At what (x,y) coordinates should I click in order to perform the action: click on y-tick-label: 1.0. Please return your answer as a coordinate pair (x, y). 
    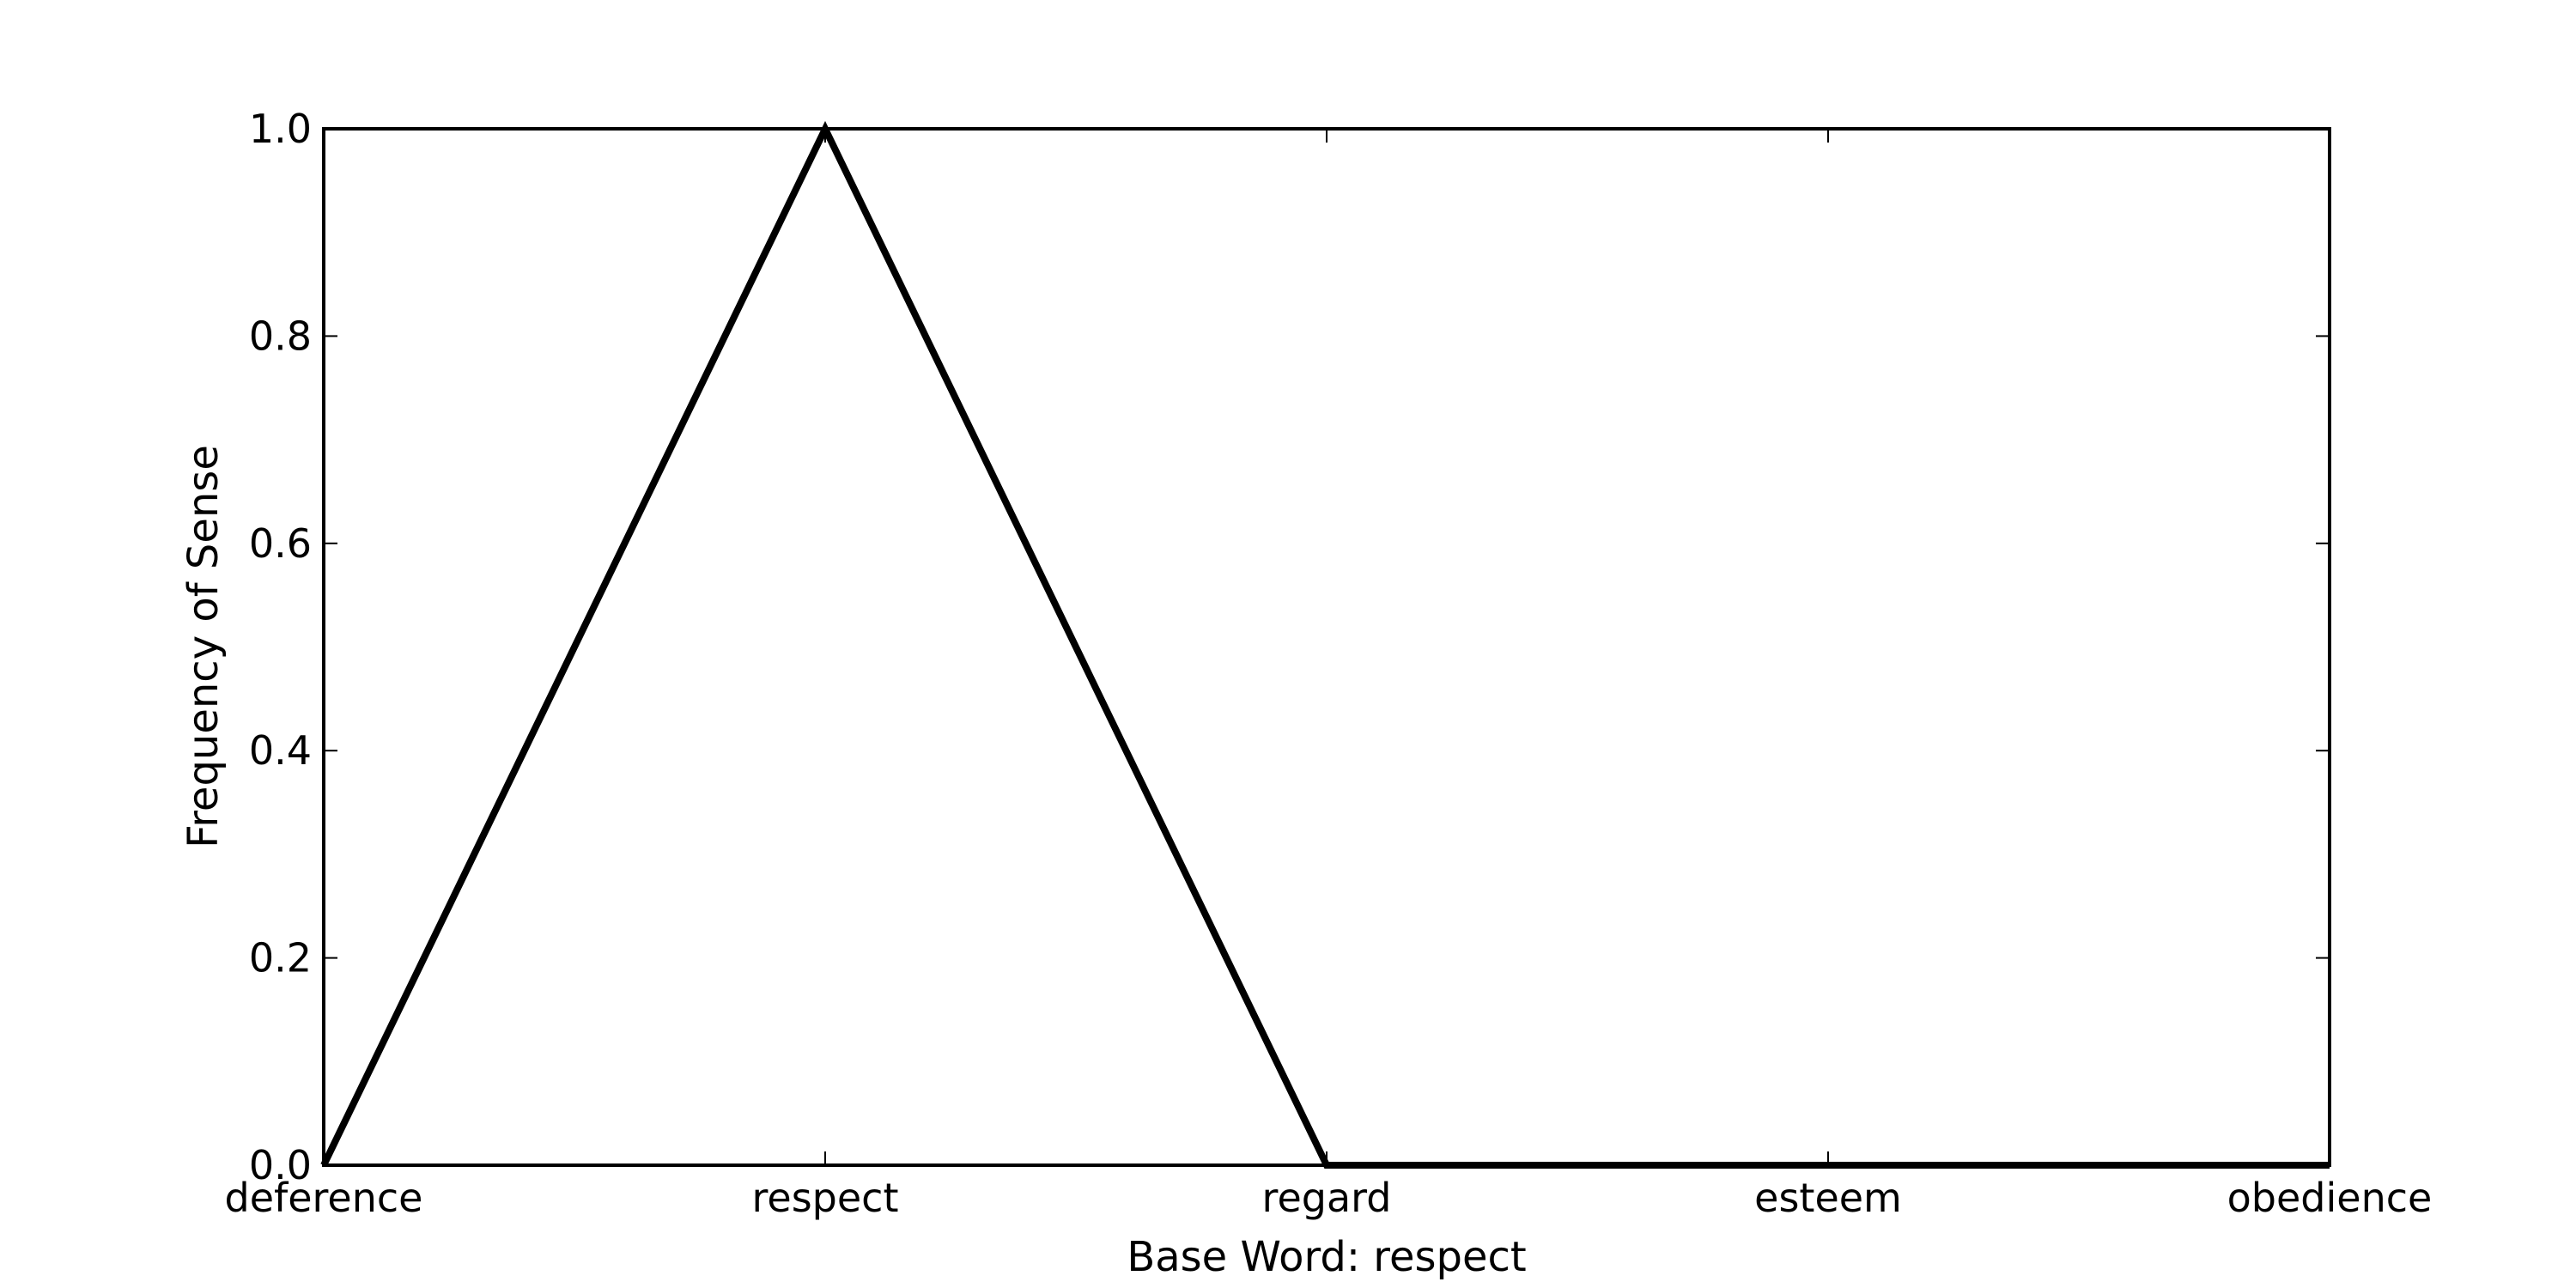
    Looking at the image, I should click on (280, 129).